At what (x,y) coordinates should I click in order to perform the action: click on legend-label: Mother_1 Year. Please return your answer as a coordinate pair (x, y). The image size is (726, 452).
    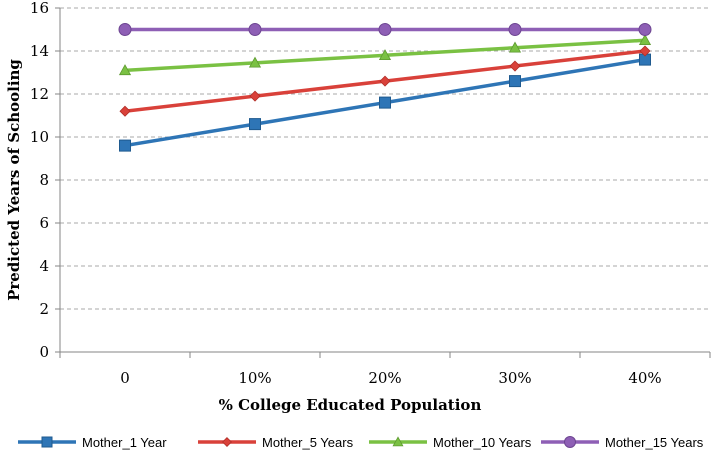
    Looking at the image, I should click on (124, 442).